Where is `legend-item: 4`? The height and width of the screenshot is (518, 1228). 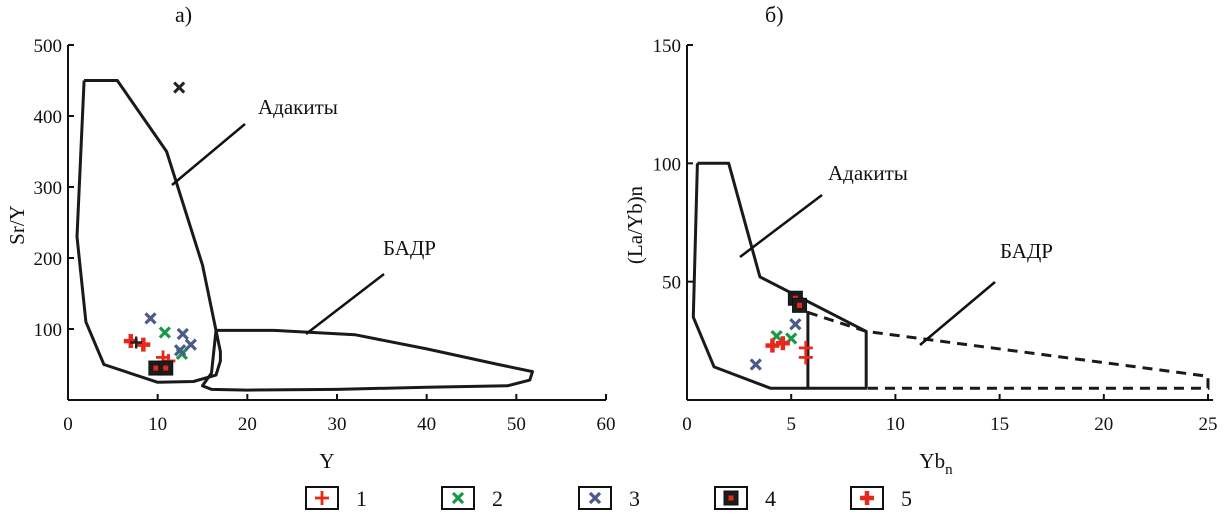
legend-item: 4 is located at coordinates (745, 498).